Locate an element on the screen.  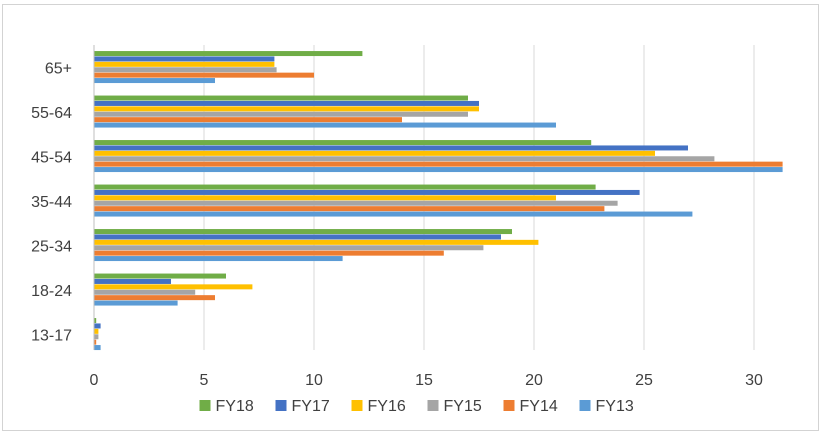
legend-swatch-fy15 is located at coordinates (433, 405).